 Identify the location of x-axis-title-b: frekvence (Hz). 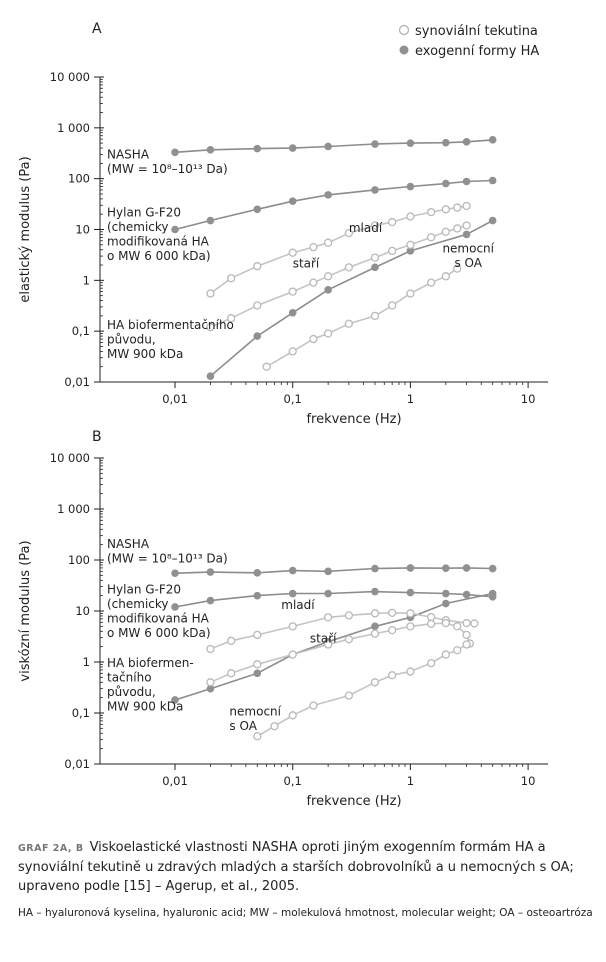
(353, 801).